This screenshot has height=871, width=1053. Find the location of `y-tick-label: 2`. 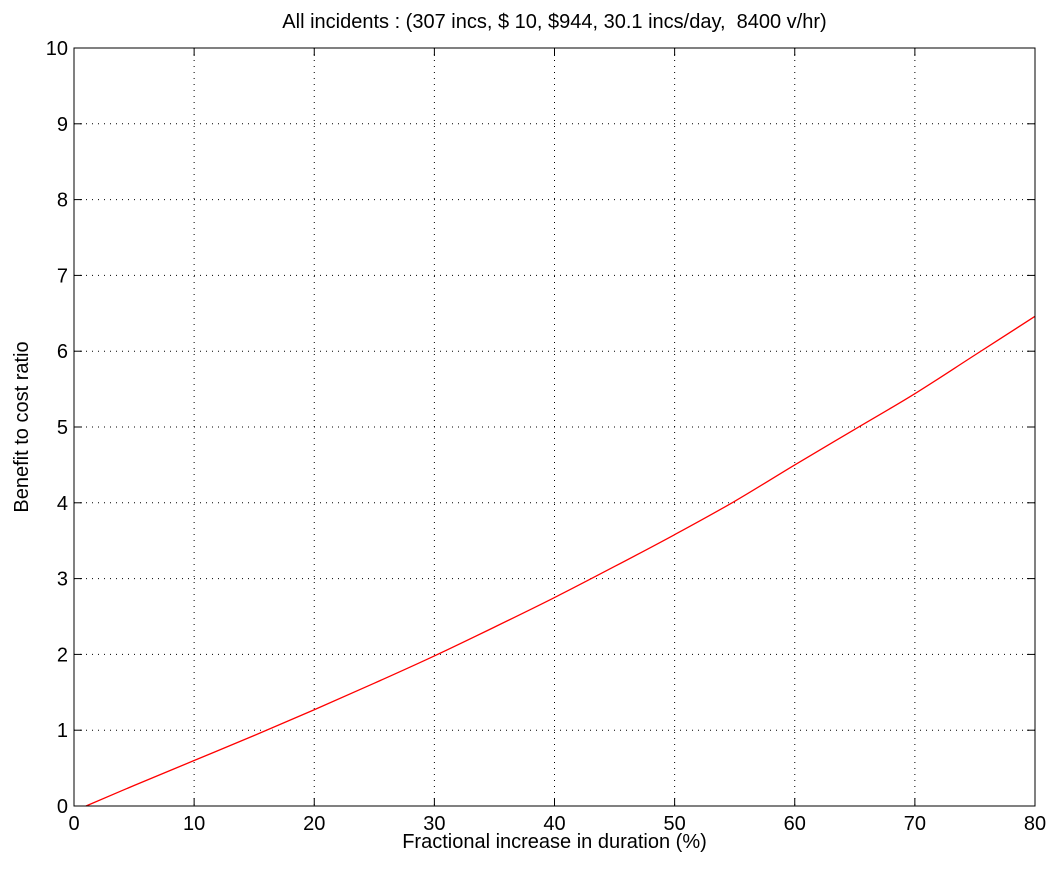

y-tick-label: 2 is located at coordinates (62, 655).